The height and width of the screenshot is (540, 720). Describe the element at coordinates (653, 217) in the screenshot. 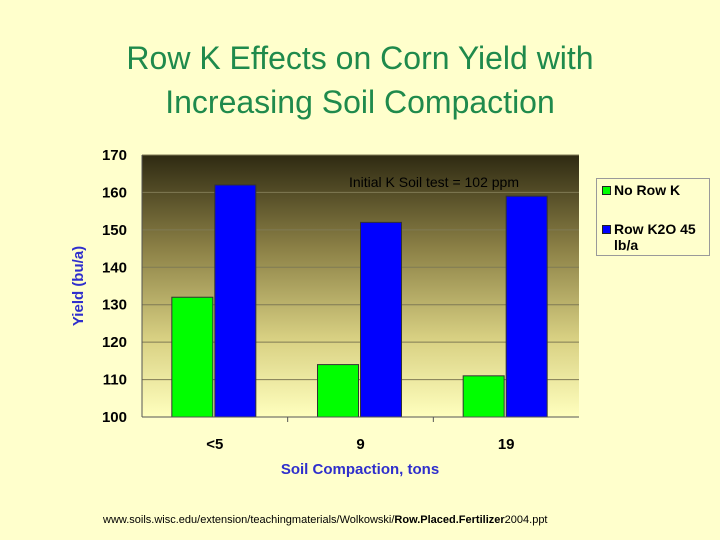

I see `legend: No Row K Row K2O 45 lb/a` at that location.